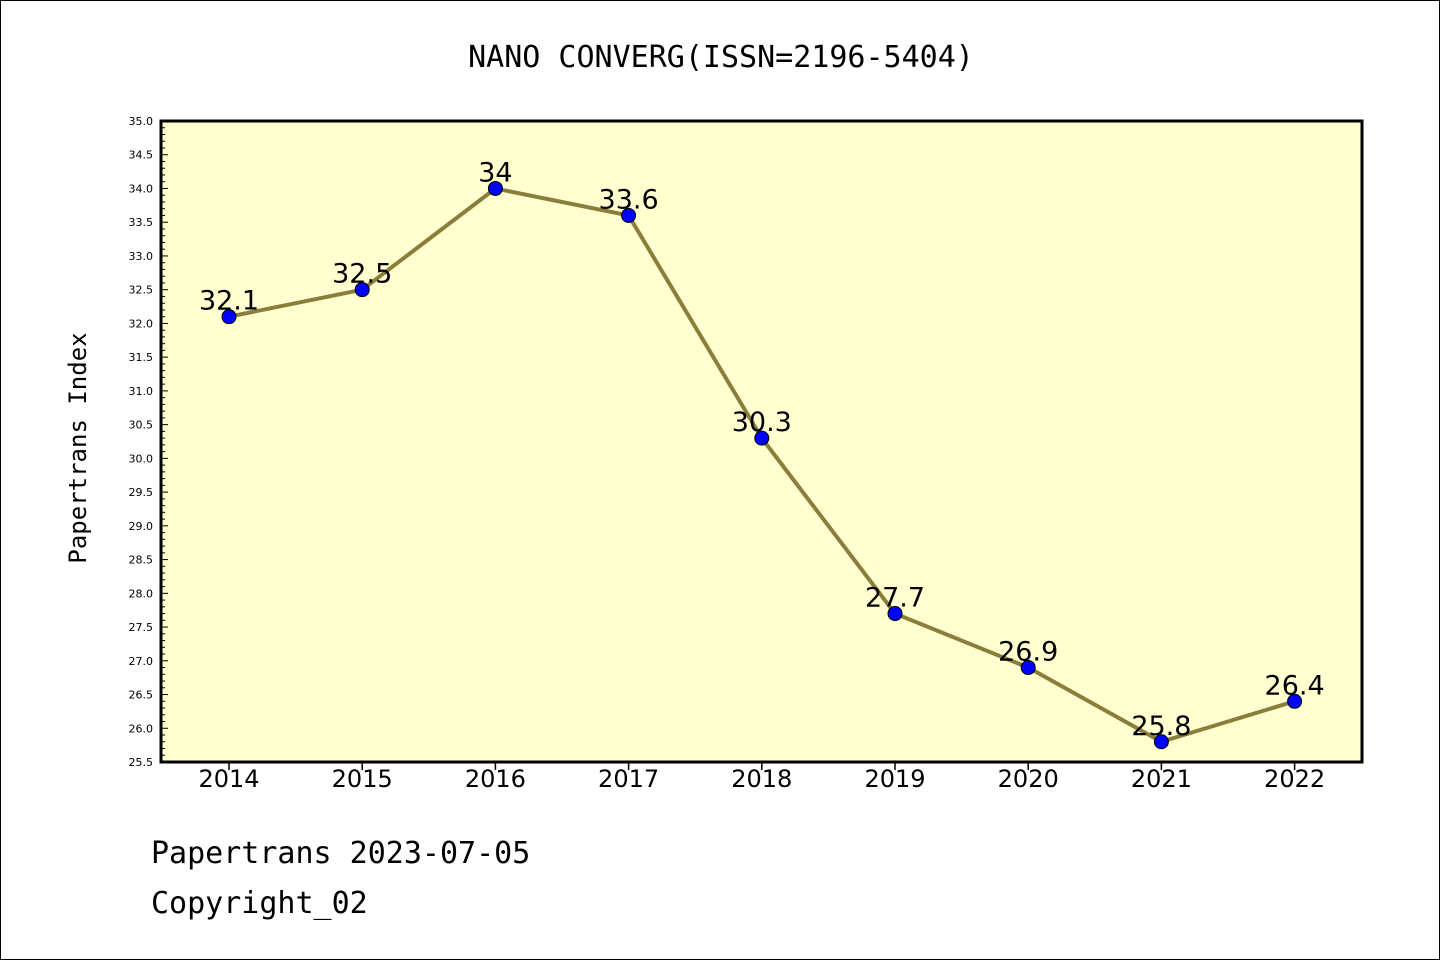 The width and height of the screenshot is (1440, 961). I want to click on y-tick-label: 32.0, so click(141, 323).